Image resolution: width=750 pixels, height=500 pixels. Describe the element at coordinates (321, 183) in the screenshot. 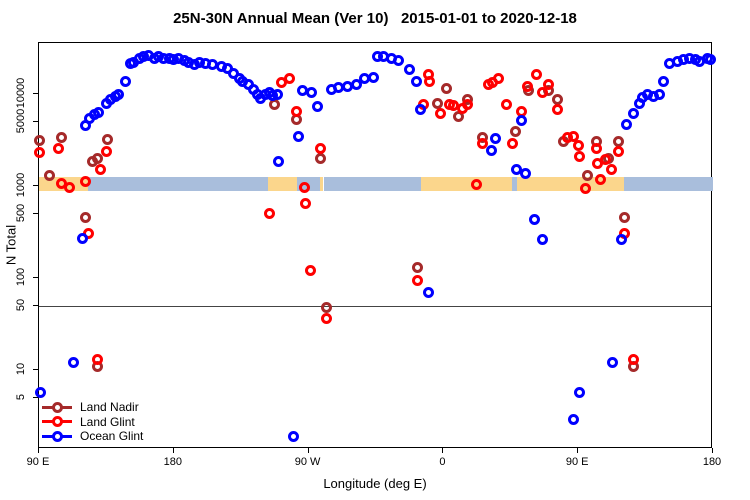

I see `map-band-land-segment` at that location.